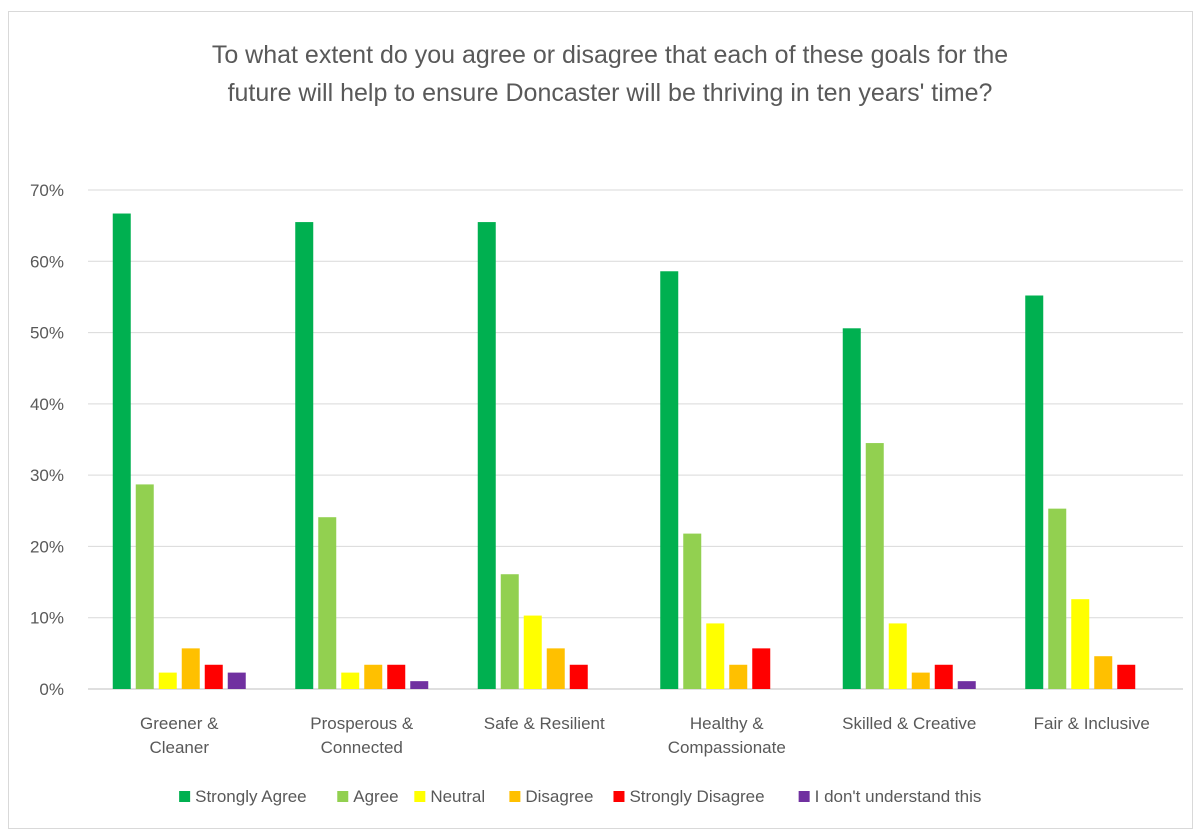 This screenshot has height=834, width=1200. Describe the element at coordinates (559, 796) in the screenshot. I see `legend-label: Disagree` at that location.